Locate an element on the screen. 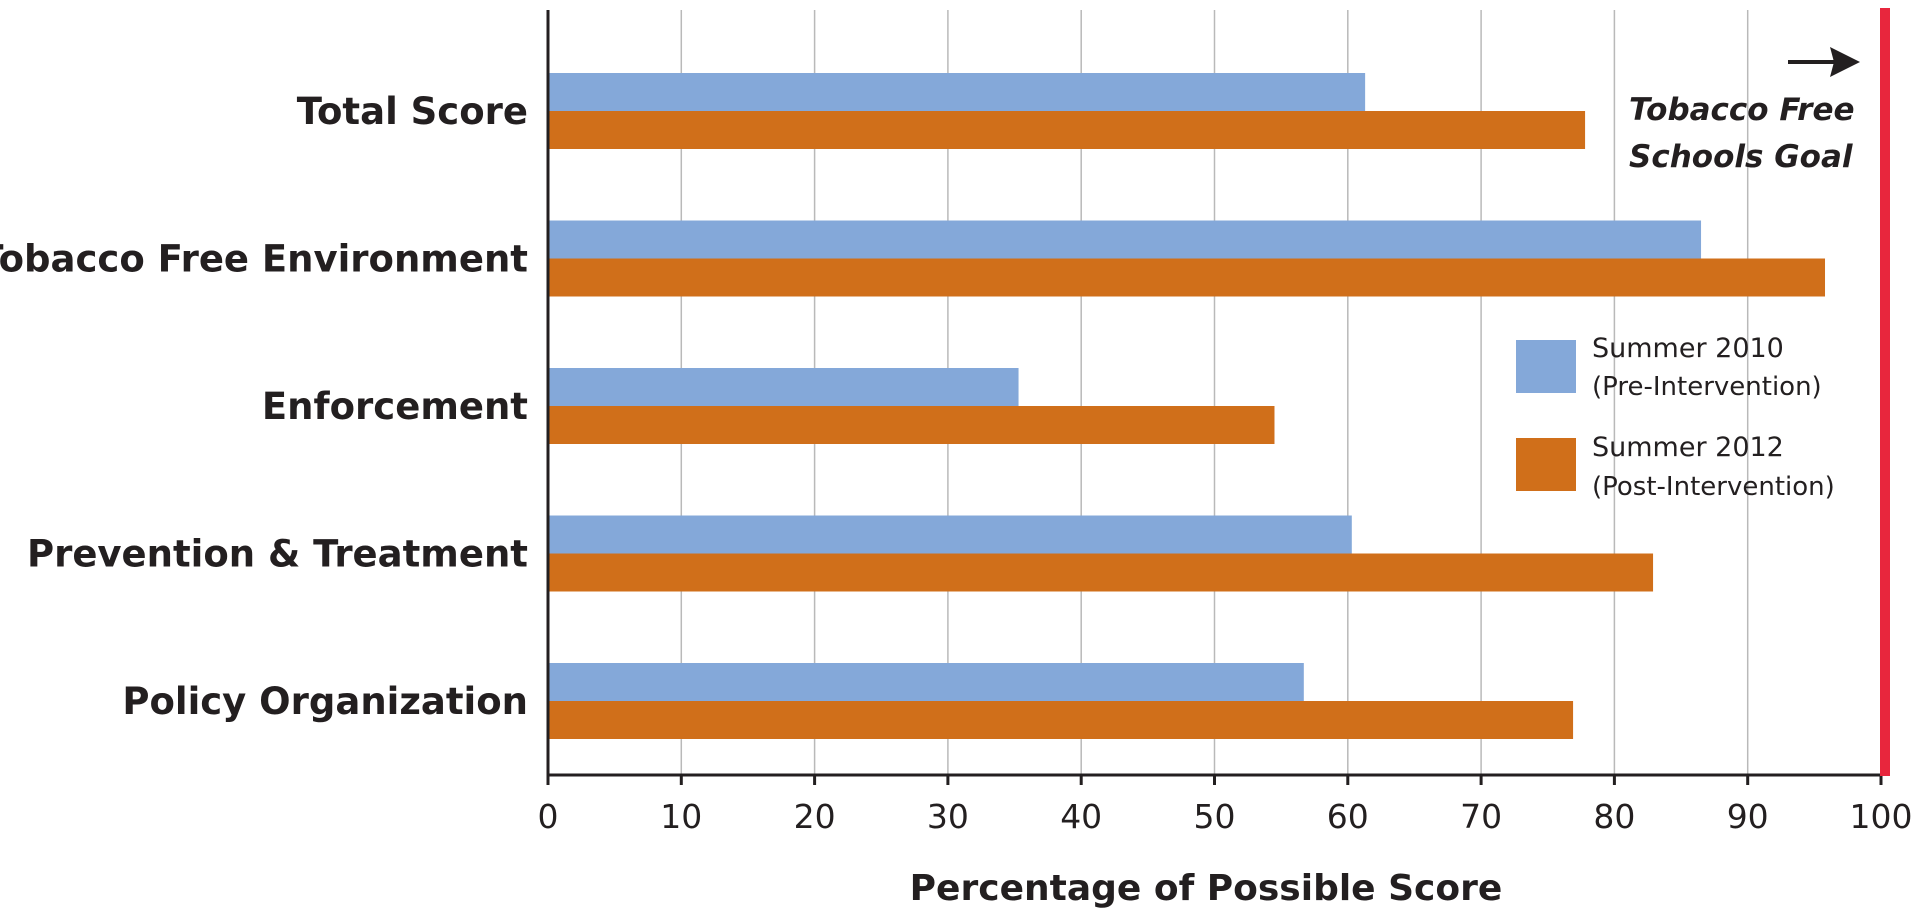 The height and width of the screenshot is (911, 1920). bar-tobacco-free-environment-summer-2012 is located at coordinates (1187, 277).